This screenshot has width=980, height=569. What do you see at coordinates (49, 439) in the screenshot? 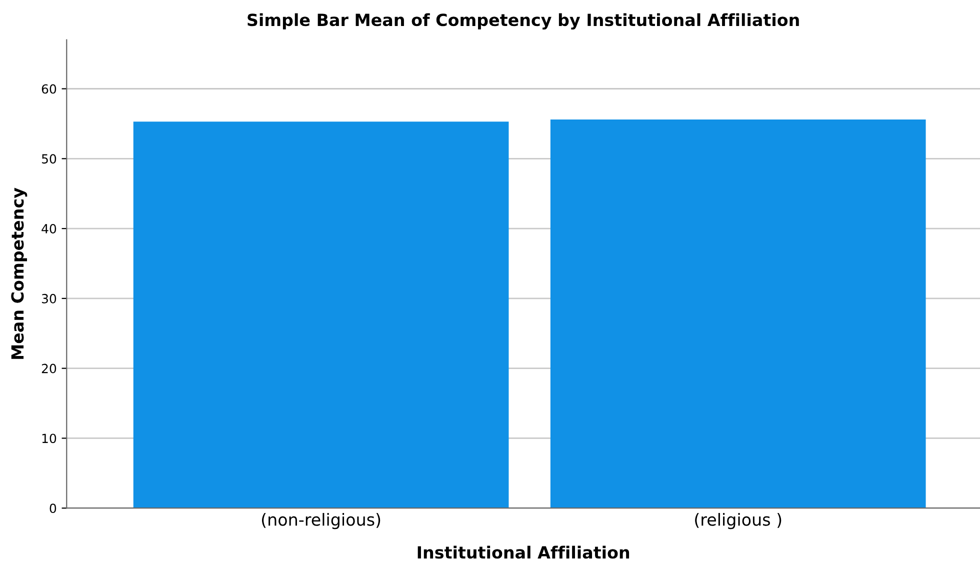
I see `y-tick-label: 10` at bounding box center [49, 439].